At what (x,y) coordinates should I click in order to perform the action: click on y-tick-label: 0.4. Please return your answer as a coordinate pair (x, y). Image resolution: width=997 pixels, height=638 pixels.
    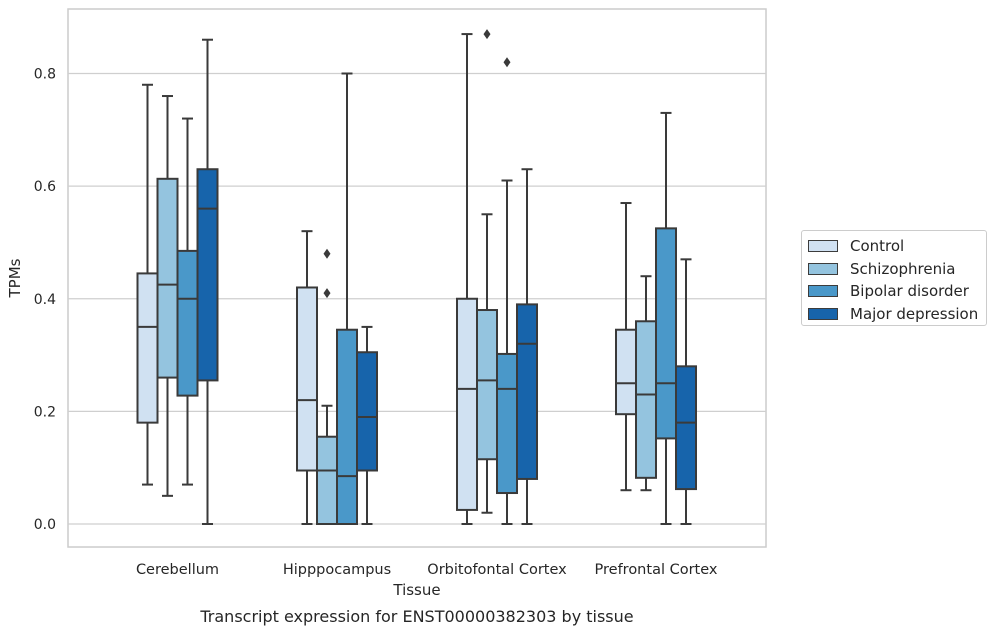
    Looking at the image, I should click on (45, 300).